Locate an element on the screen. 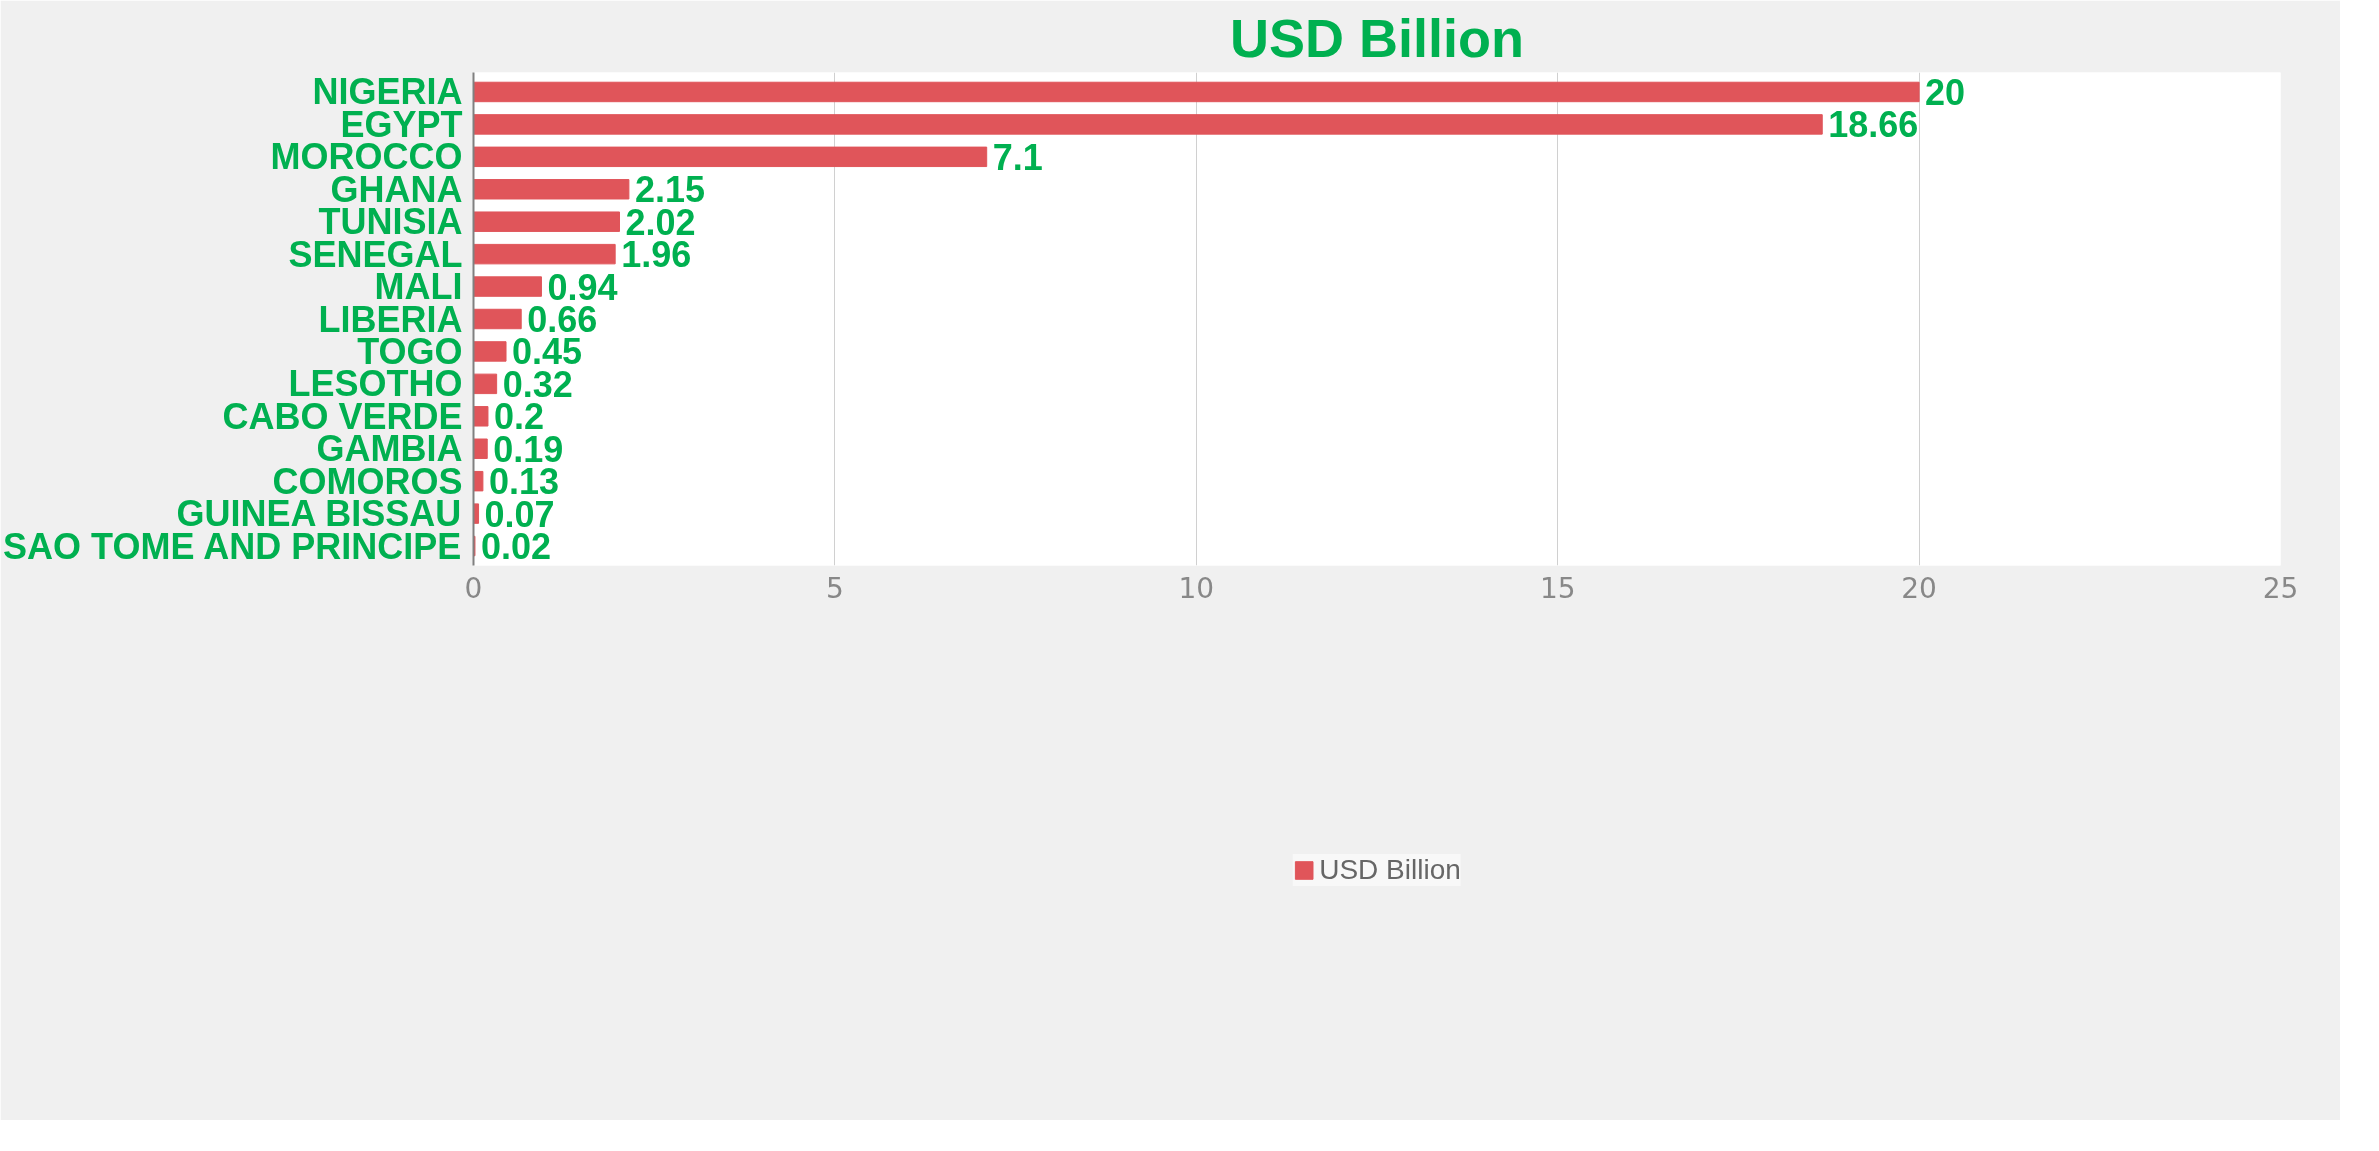 Image resolution: width=2379 pixels, height=1151 pixels. x-tick-label: 20 is located at coordinates (1919, 588).